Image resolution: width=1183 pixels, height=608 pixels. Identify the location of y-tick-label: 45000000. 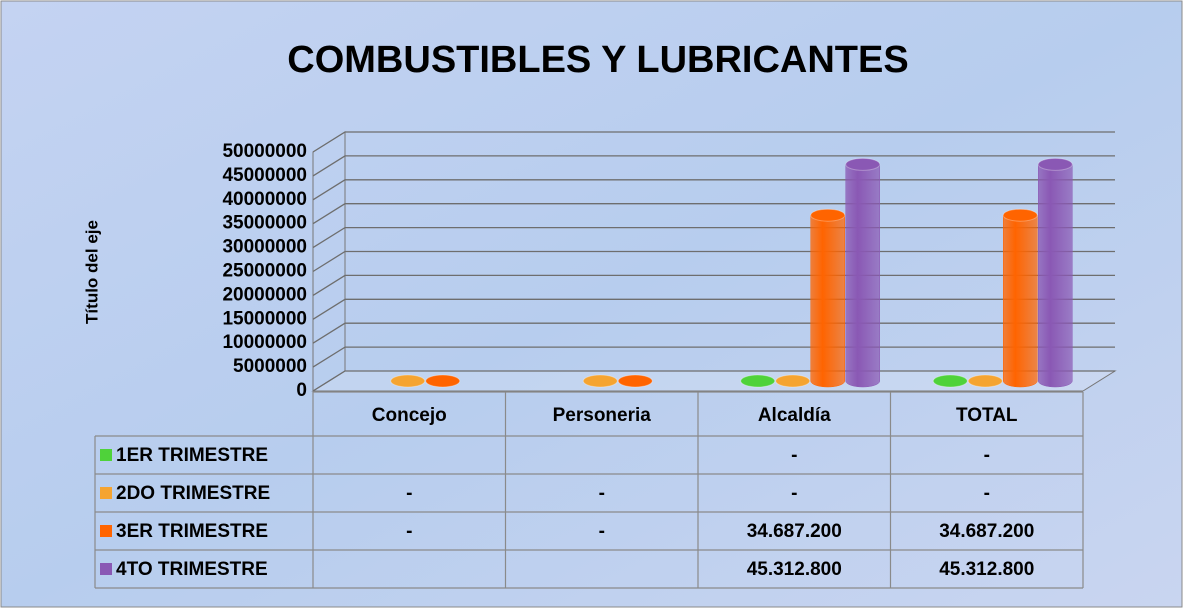
(264, 175).